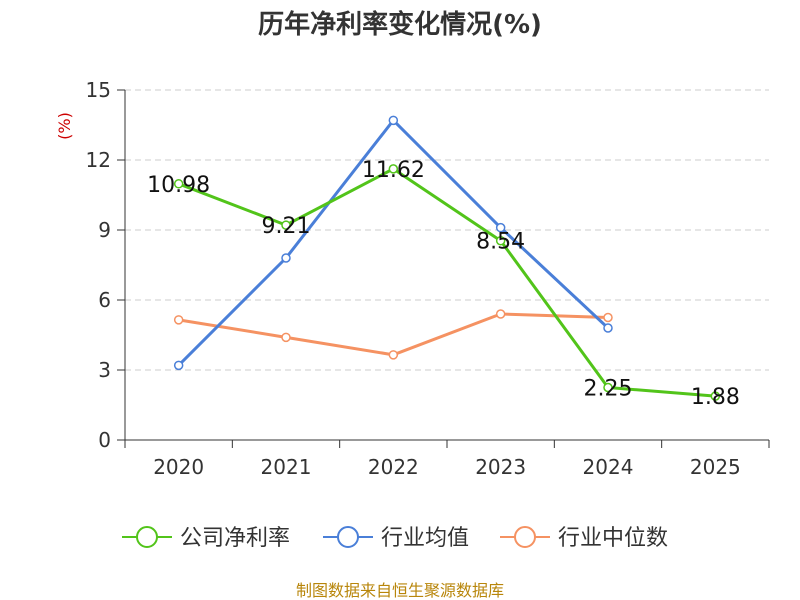  I want to click on legend-label: 行业中位数, so click(613, 538).